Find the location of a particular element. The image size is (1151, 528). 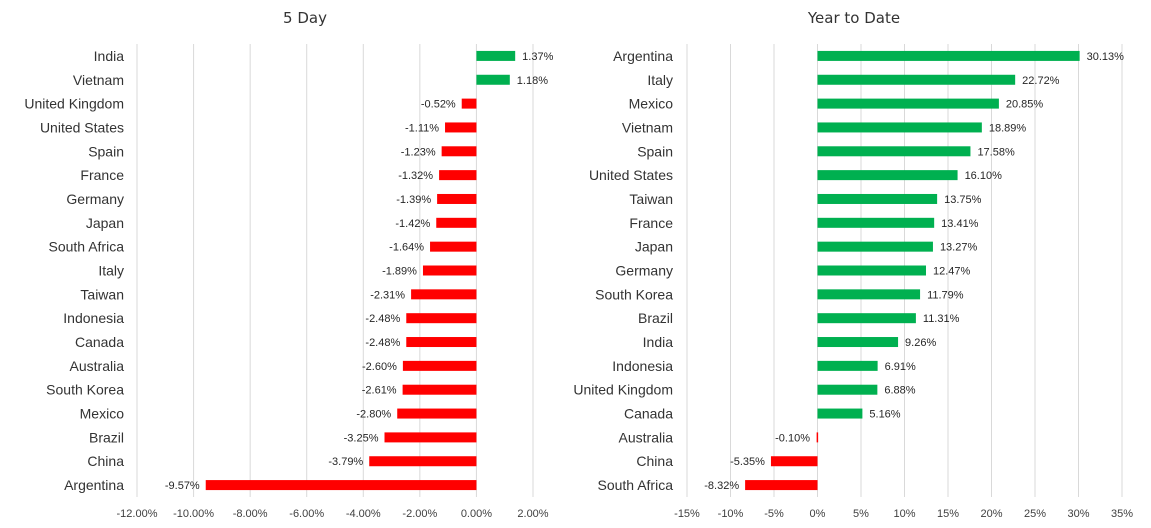

data-label-5day-argentina: -9.57% is located at coordinates (182, 486).